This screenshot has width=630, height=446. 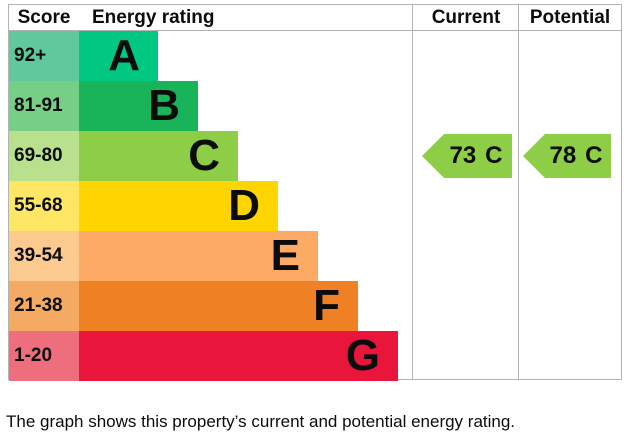 What do you see at coordinates (198, 256) in the screenshot?
I see `band-e-bar: E` at bounding box center [198, 256].